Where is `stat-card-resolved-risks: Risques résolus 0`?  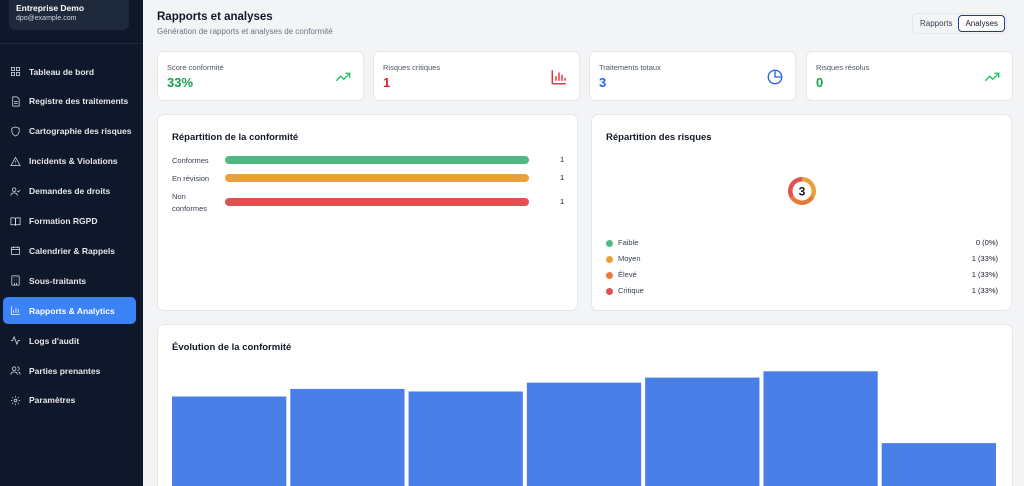
stat-card-resolved-risks: Risques résolus 0 is located at coordinates (909, 76).